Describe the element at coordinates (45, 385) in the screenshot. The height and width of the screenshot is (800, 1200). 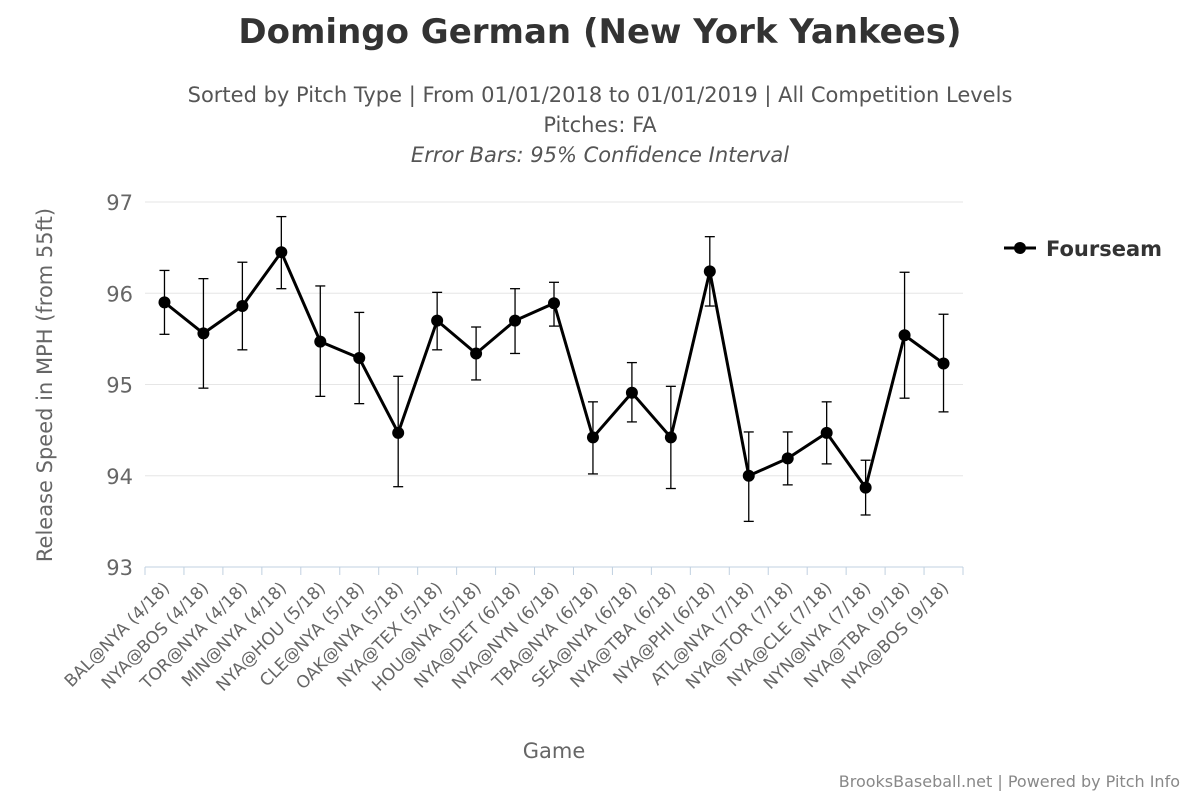
I see `y-axis-title: Release Speed in MPH (from 55ft)` at that location.